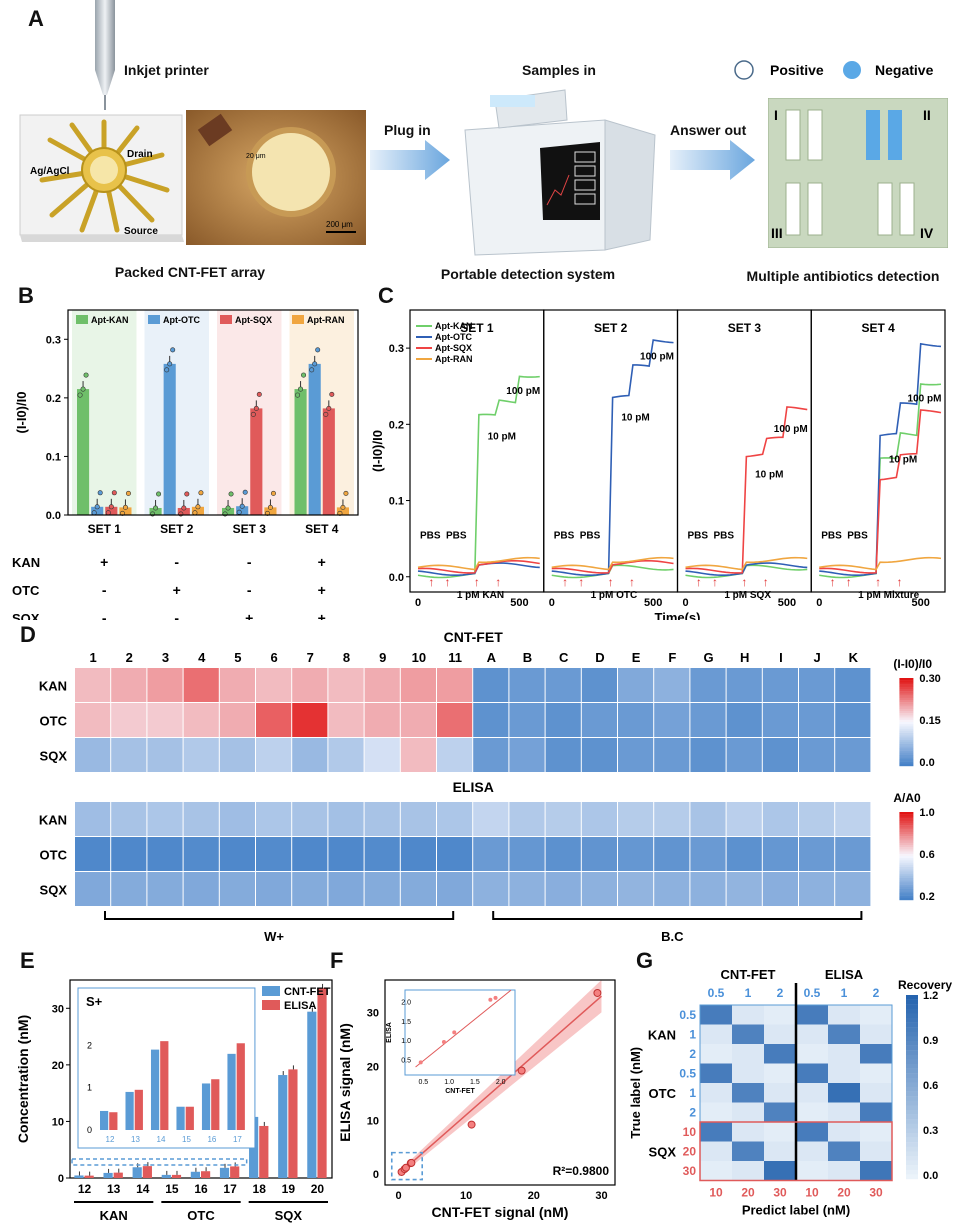 This screenshot has height=1224, width=963. I want to click on inset-y-tick: 1, so click(89, 1088).